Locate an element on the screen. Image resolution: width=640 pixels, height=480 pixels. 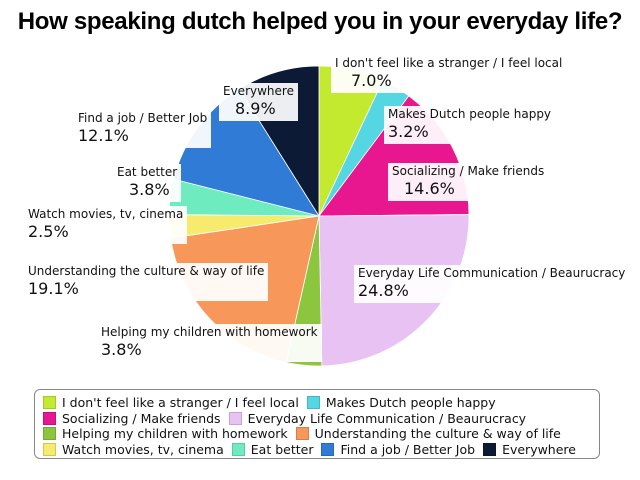
slice-label: Eat better 3.8% is located at coordinates (147, 183).